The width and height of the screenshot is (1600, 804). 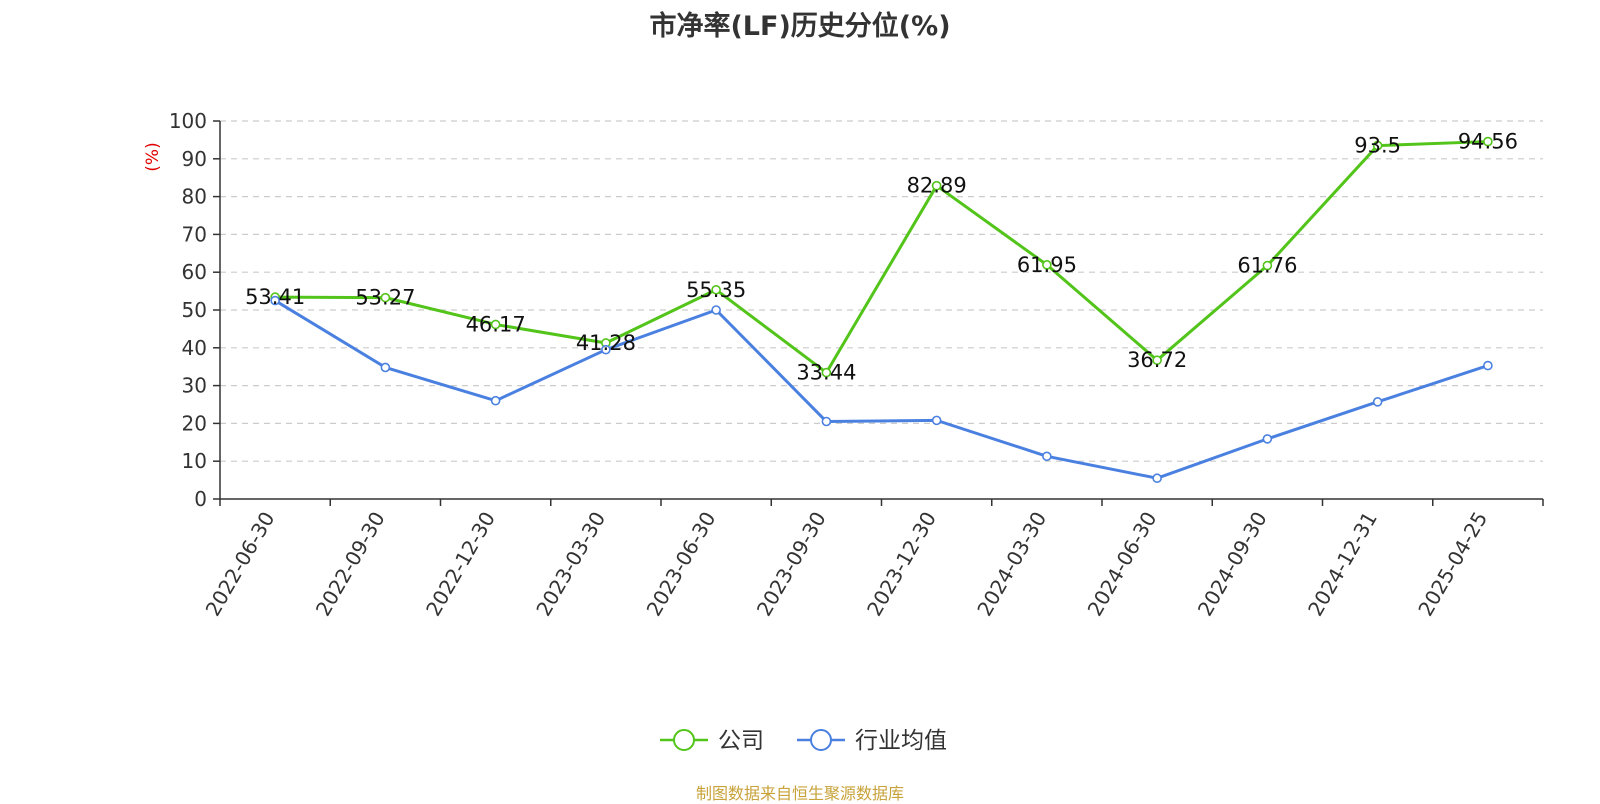 I want to click on data-label: 94.56, so click(x=1488, y=142).